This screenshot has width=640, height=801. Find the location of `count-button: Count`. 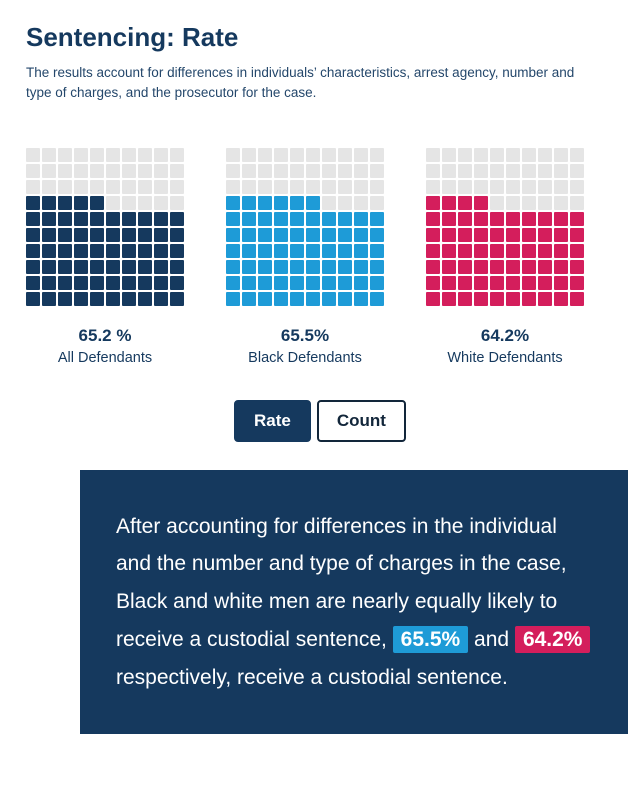

count-button: Count is located at coordinates (361, 420).